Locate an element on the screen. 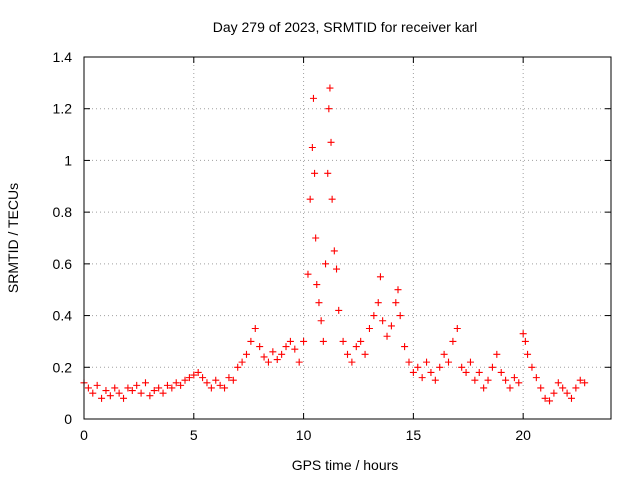 Image resolution: width=640 pixels, height=480 pixels. x-tick-label: 5 is located at coordinates (194, 435).